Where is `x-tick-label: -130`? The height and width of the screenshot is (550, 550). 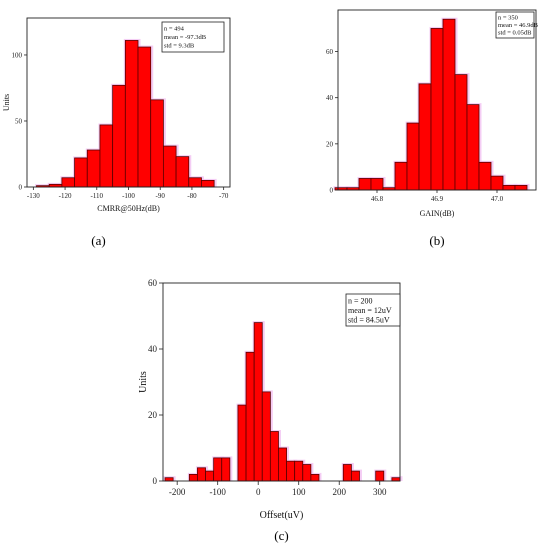 x-tick-label: -130 is located at coordinates (33, 196).